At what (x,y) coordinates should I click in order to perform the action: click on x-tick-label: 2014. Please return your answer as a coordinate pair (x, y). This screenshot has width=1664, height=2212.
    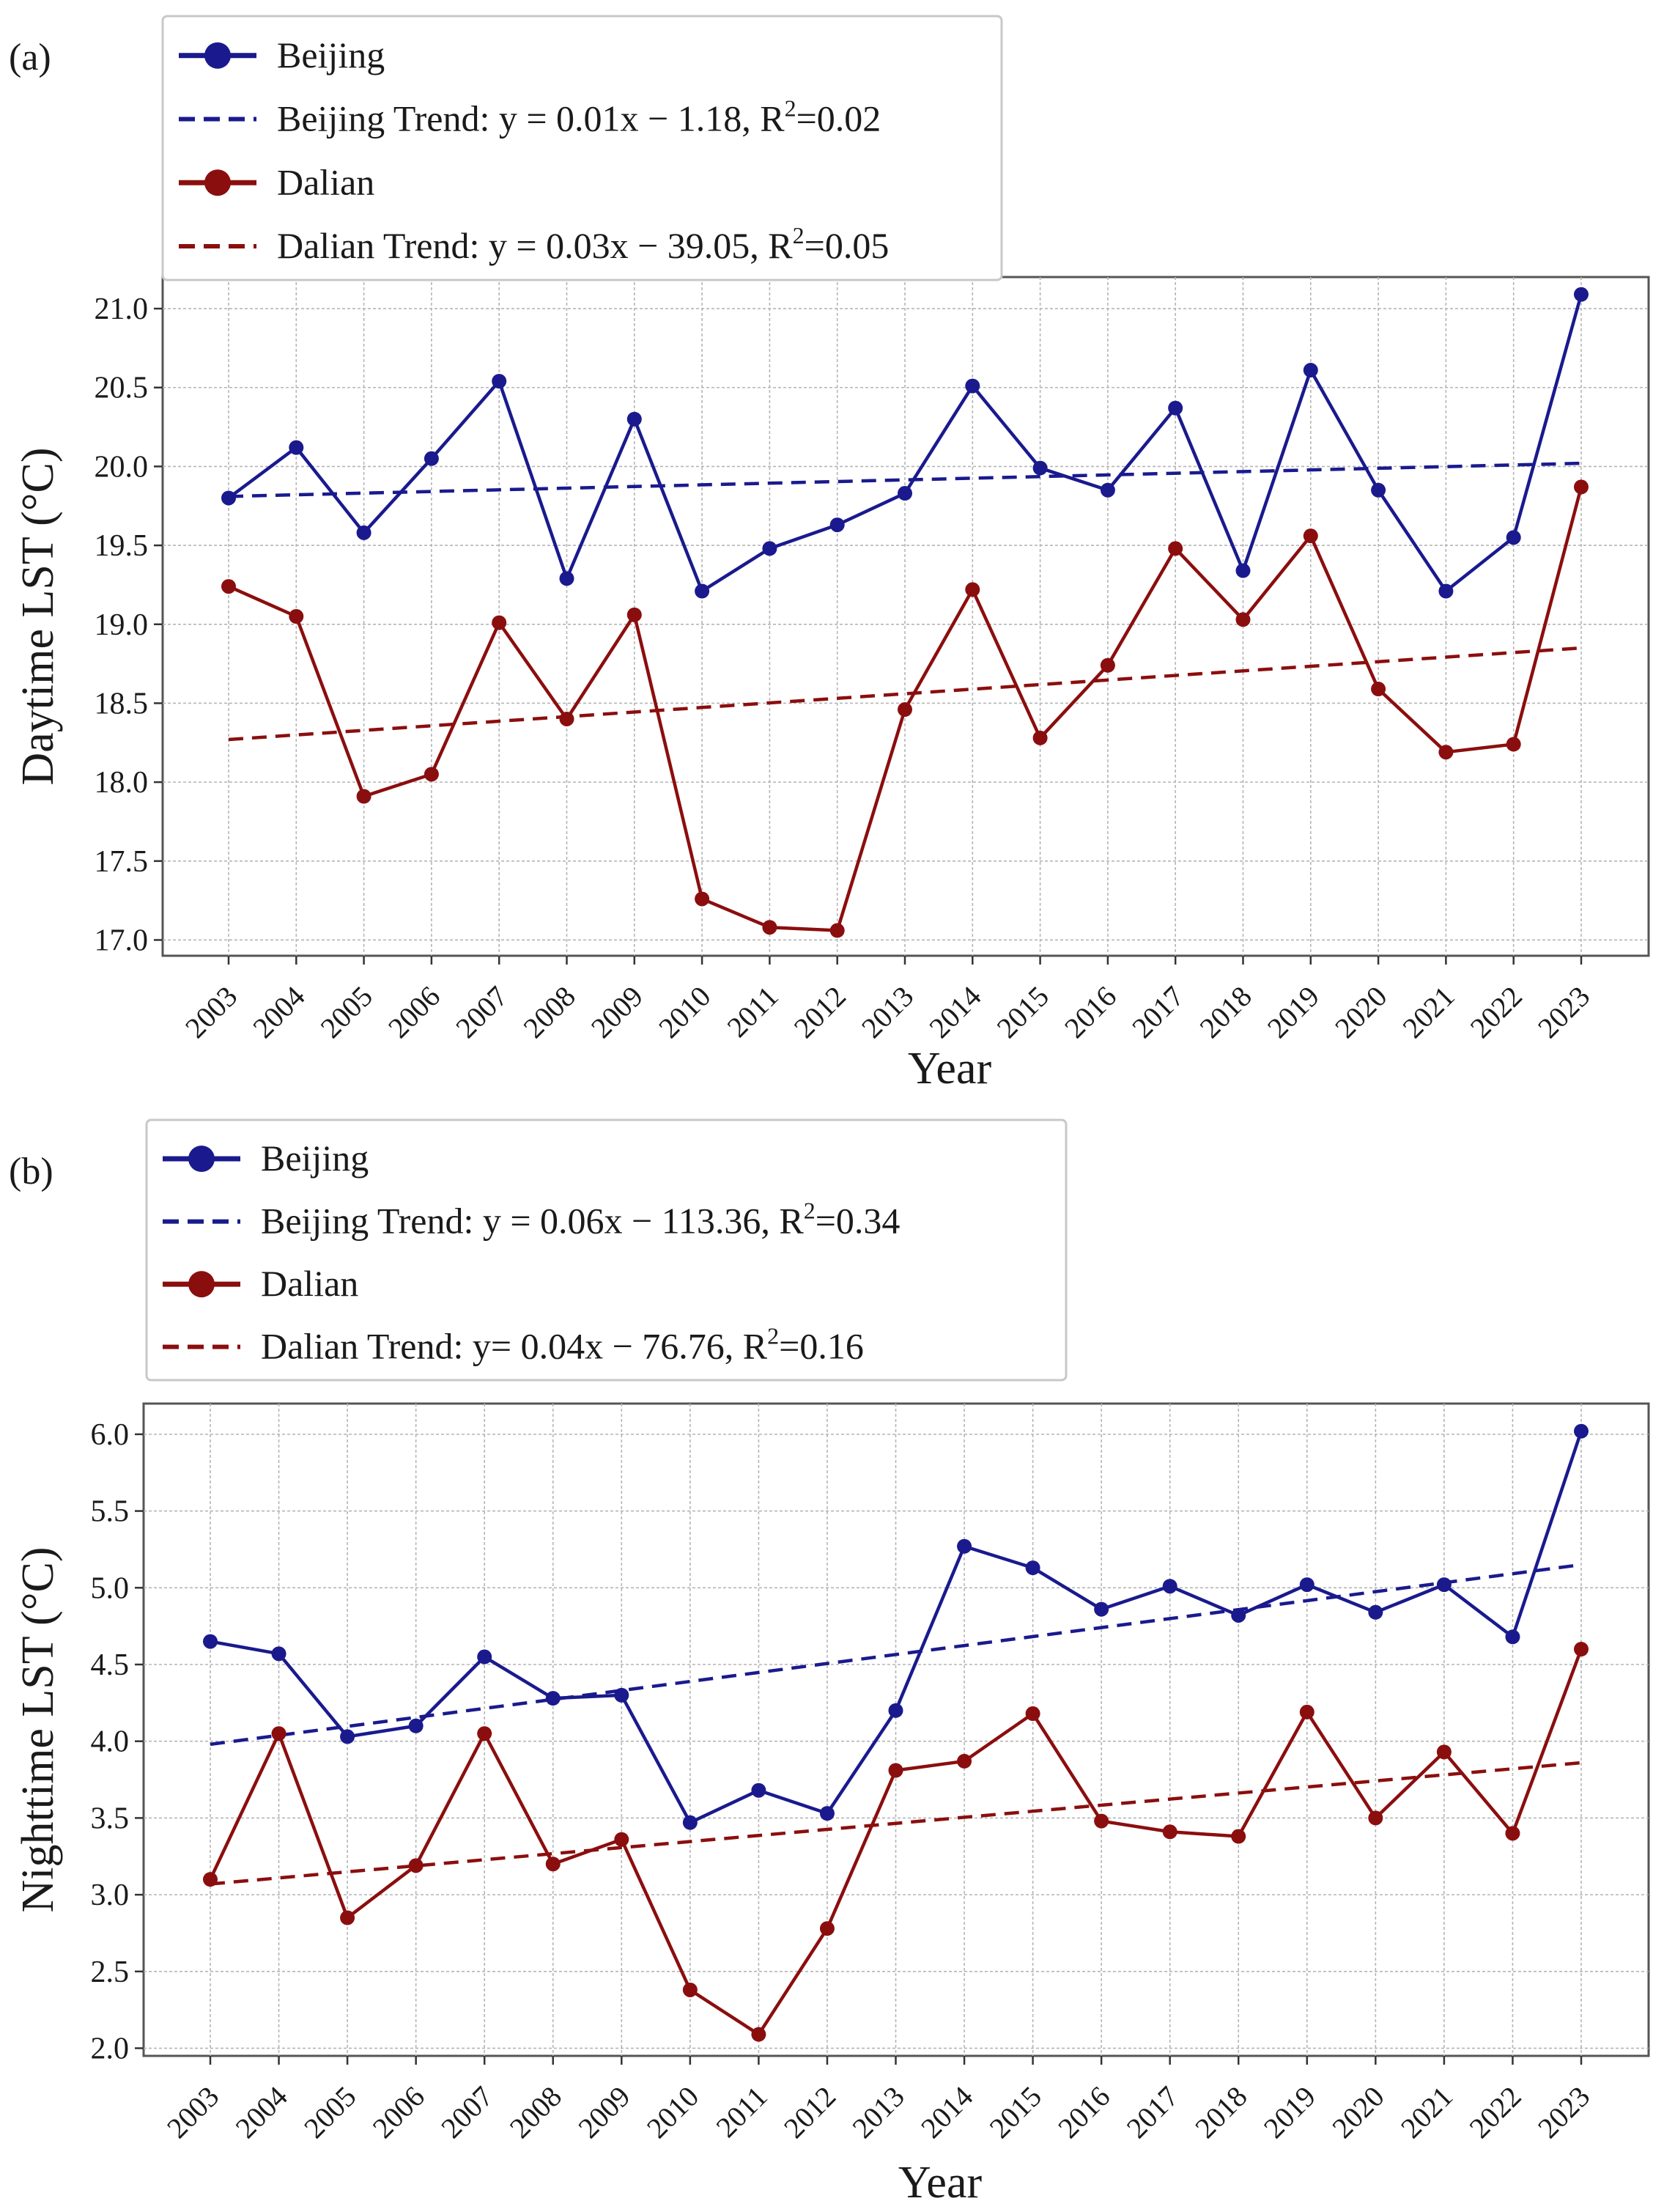
    Looking at the image, I should click on (954, 1012).